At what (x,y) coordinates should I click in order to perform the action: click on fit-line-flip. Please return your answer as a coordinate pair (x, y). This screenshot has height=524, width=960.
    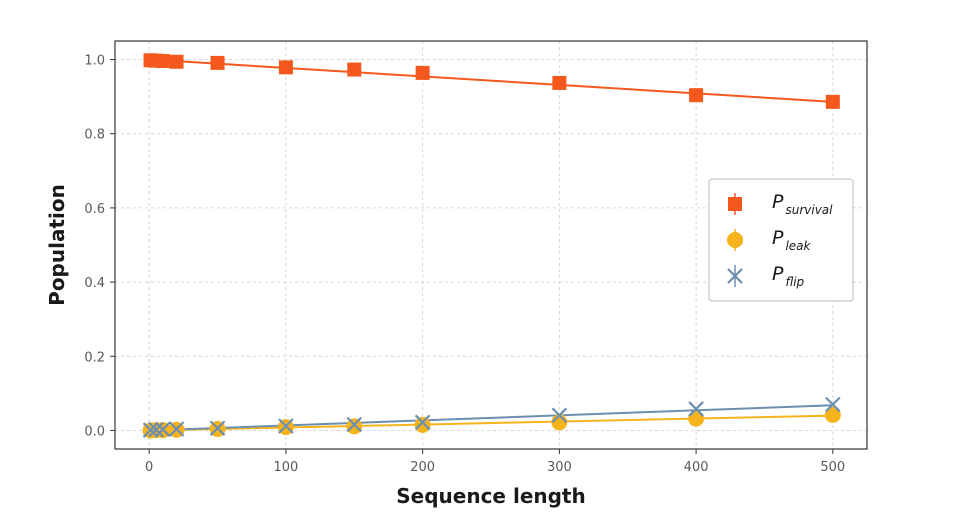
    Looking at the image, I should click on (491, 418).